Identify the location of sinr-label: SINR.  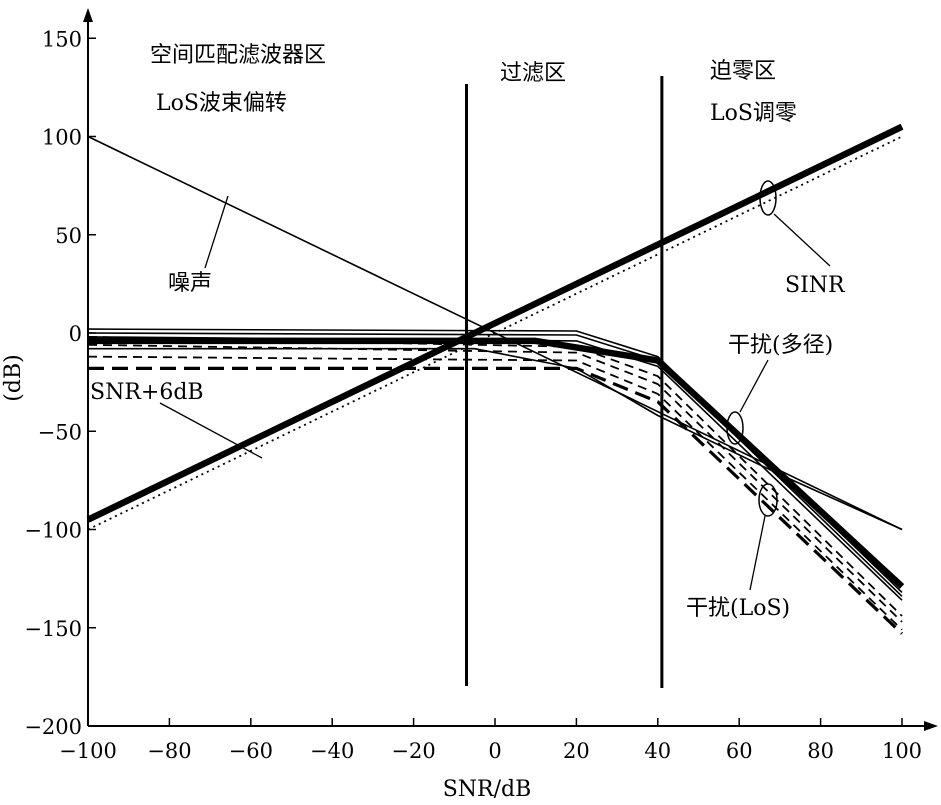
(815, 285).